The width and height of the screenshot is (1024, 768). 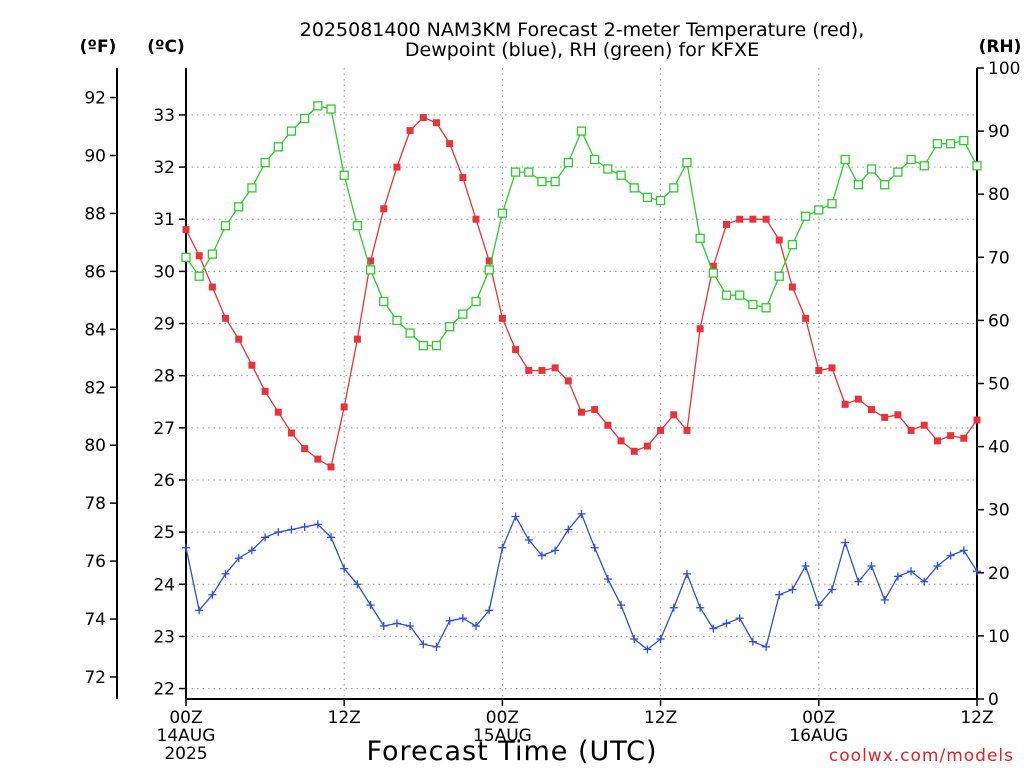 I want to click on celsius-tick-label: 33, so click(x=164, y=116).